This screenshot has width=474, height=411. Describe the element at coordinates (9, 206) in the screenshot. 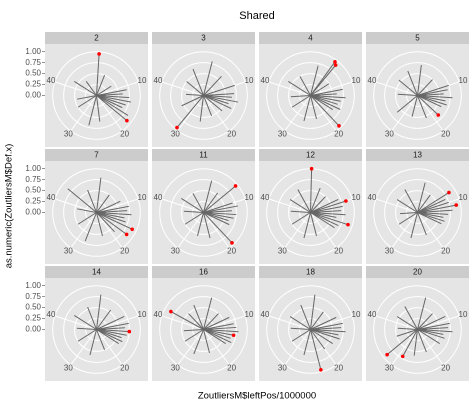

I see `y-axis-label: as.numeric(ZoutliersM$Def.x)` at that location.